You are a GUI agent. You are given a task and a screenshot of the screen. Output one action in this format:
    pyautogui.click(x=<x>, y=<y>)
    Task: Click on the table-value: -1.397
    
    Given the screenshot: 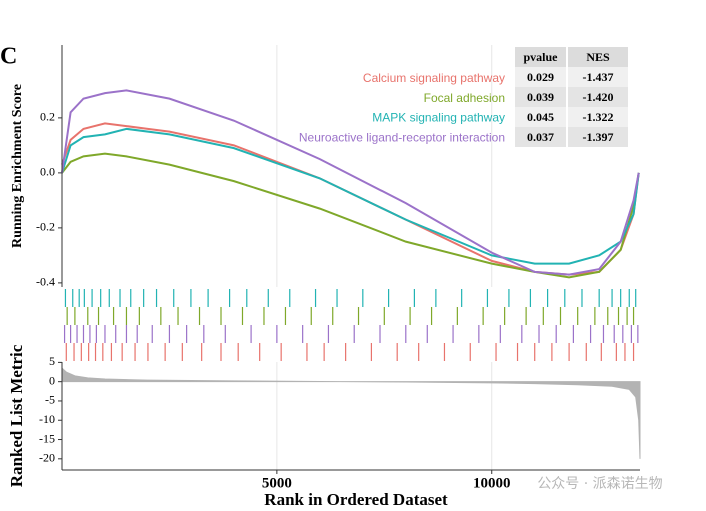 What is the action you would take?
    pyautogui.click(x=598, y=137)
    